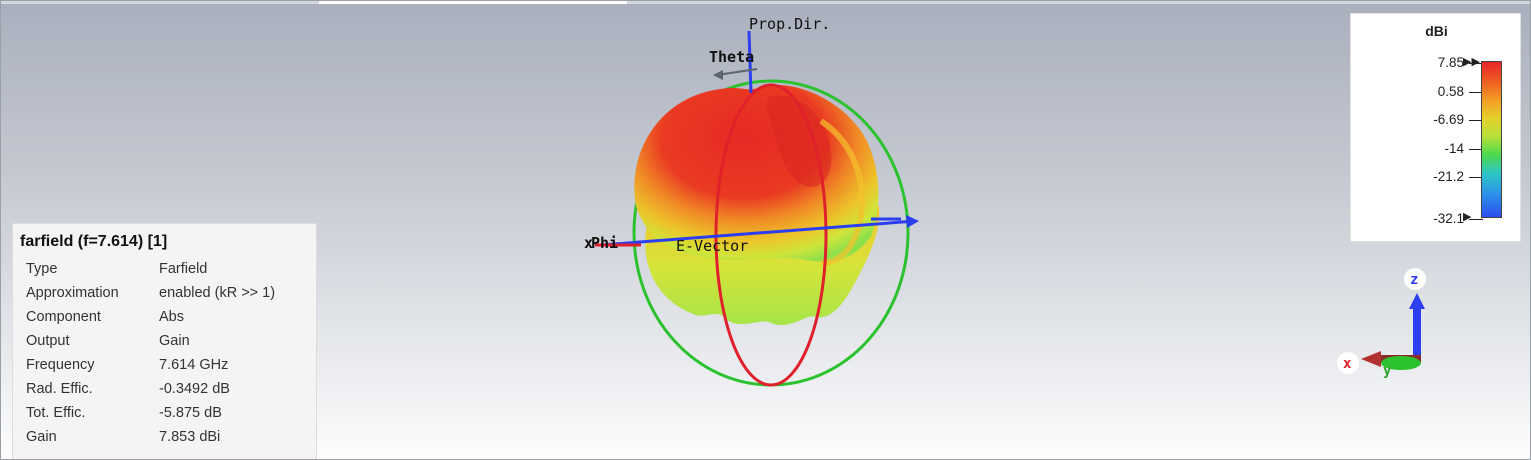 The image size is (1531, 460). I want to click on info-panel-title: farfield (f=7.614) [1], so click(94, 241).